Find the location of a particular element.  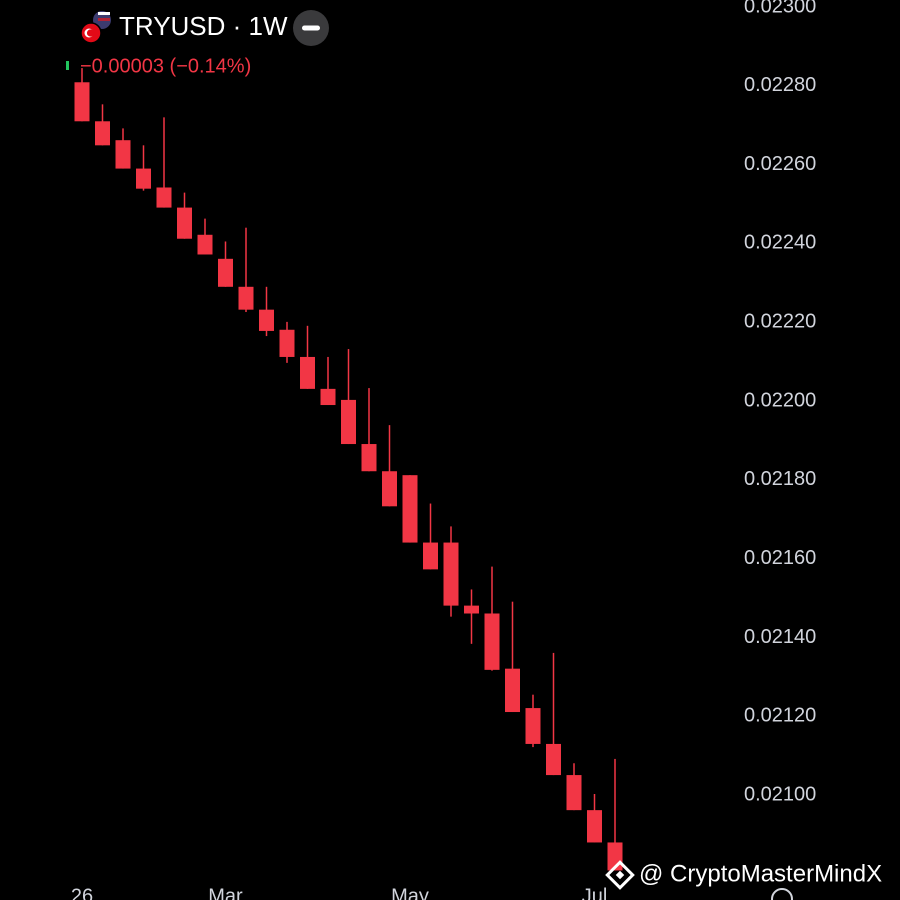

watermark: @ CryptoMasterMindX is located at coordinates (743, 875).